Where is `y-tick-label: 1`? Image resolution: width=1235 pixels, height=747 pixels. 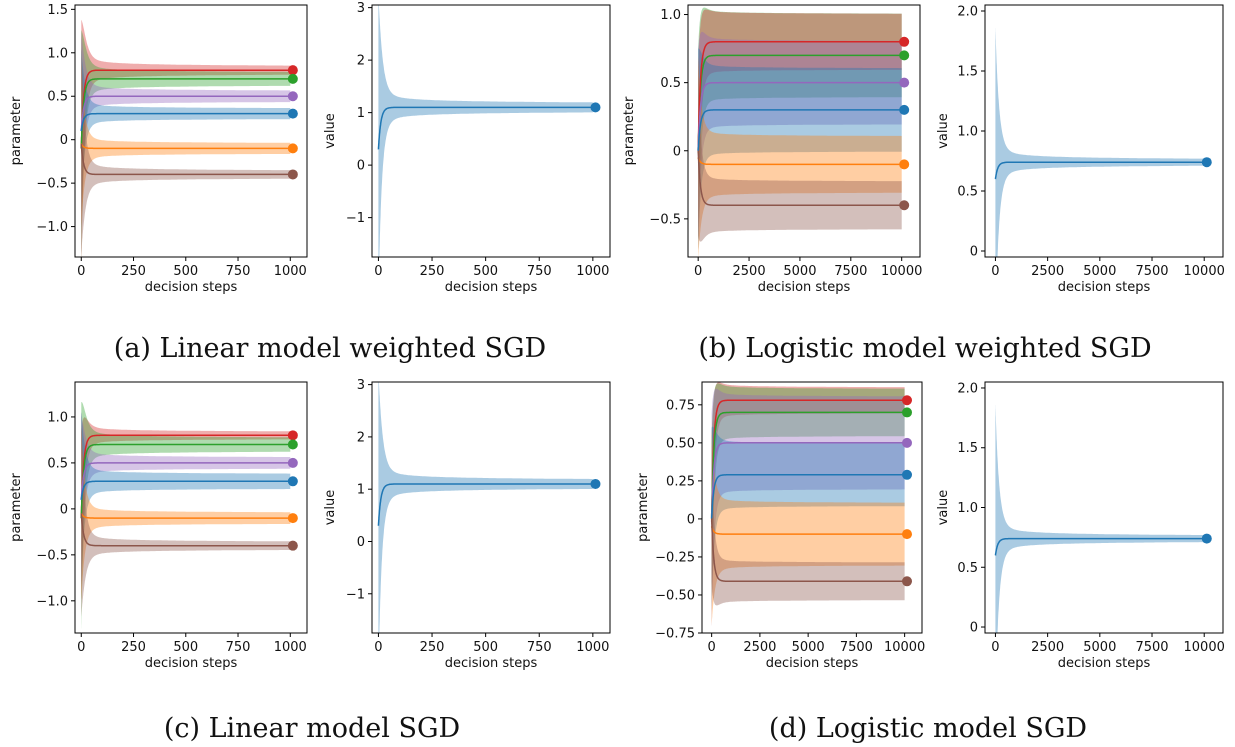
y-tick-label: 1 is located at coordinates (361, 113).